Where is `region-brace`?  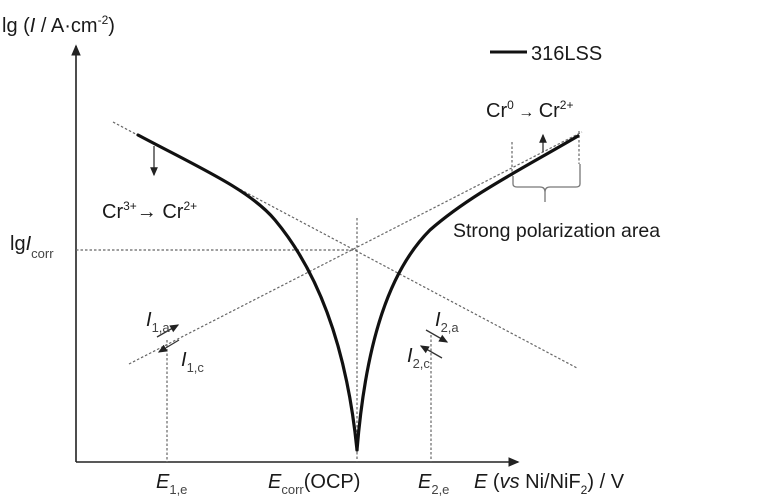 region-brace is located at coordinates (546, 183).